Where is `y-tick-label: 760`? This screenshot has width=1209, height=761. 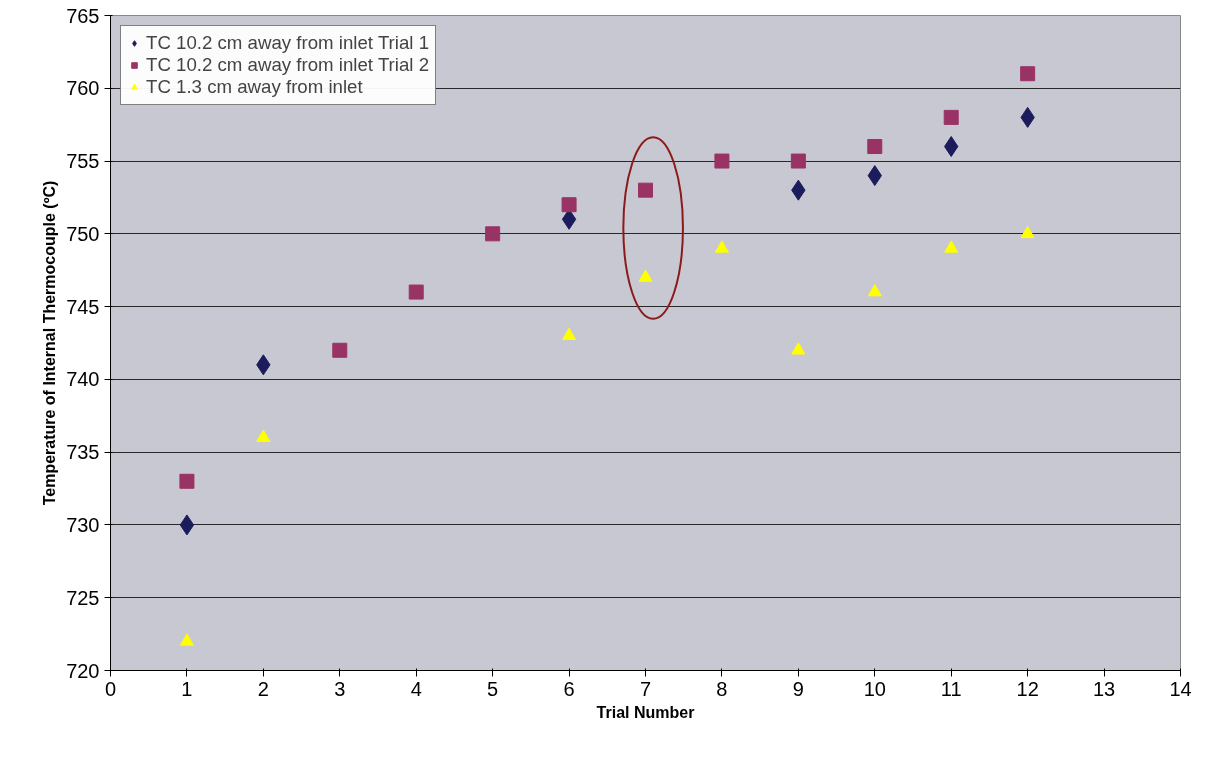 y-tick-label: 760 is located at coordinates (83, 88).